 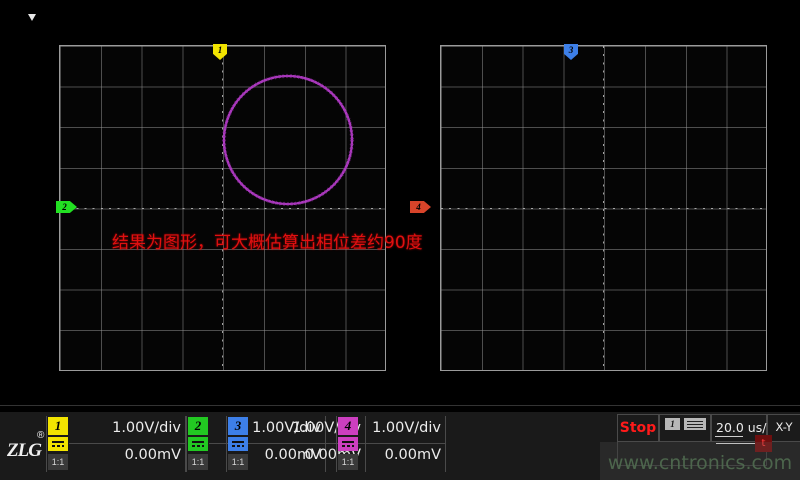 What do you see at coordinates (198, 426) in the screenshot?
I see `channel-badge-2: 2` at bounding box center [198, 426].